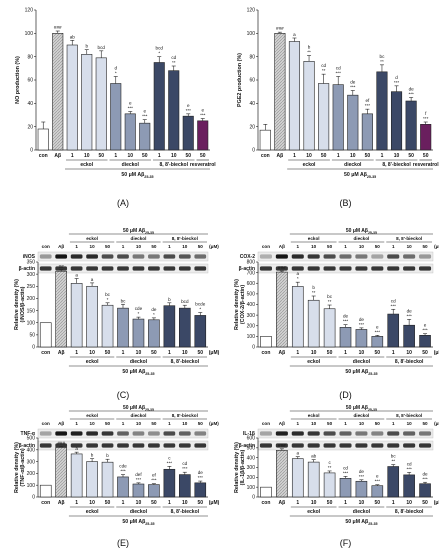 The height and width of the screenshot is (550, 439). I want to click on significance-label: d, so click(115, 68).